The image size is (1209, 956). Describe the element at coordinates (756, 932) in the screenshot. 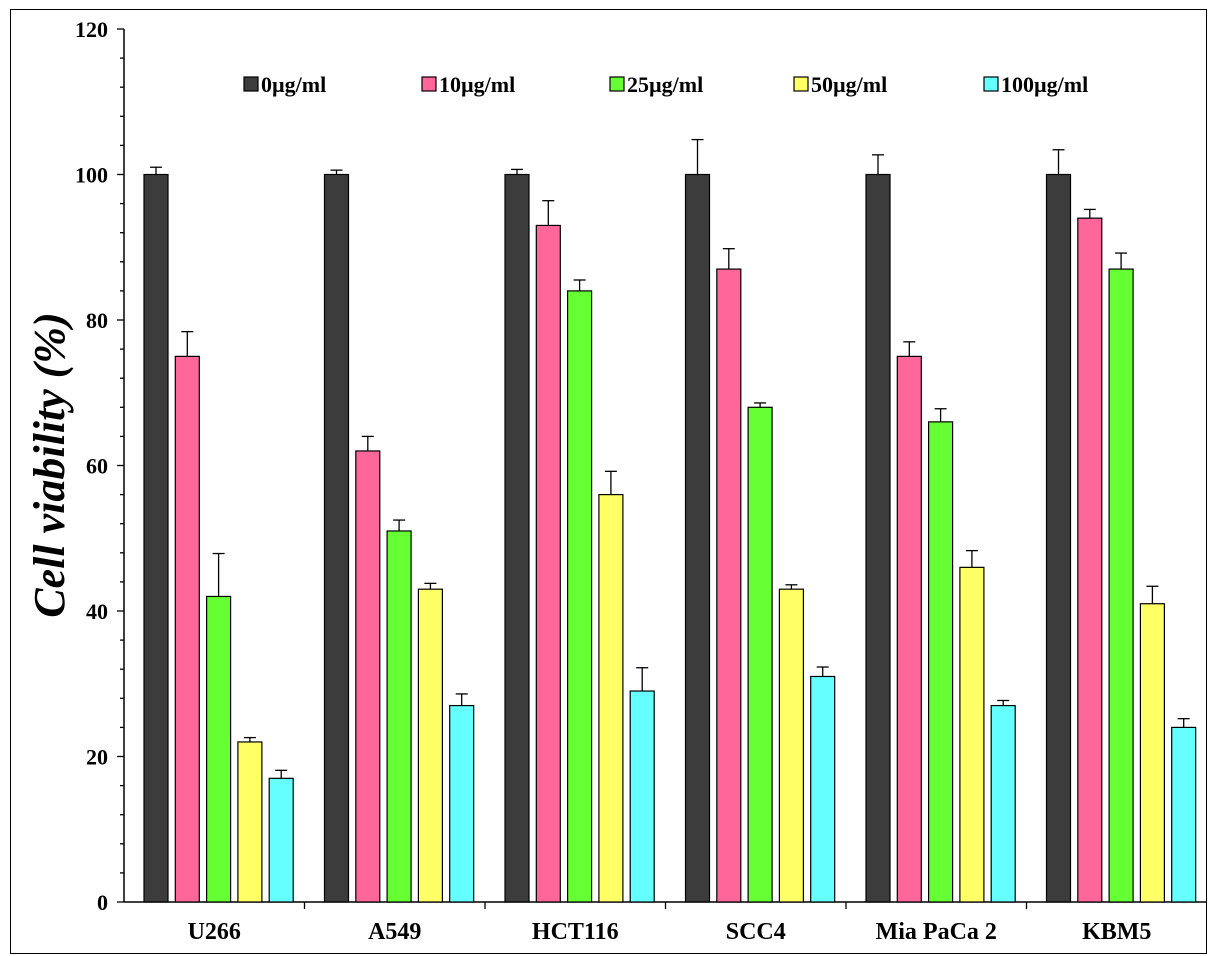

I see `x-tick-label: SCC4` at that location.